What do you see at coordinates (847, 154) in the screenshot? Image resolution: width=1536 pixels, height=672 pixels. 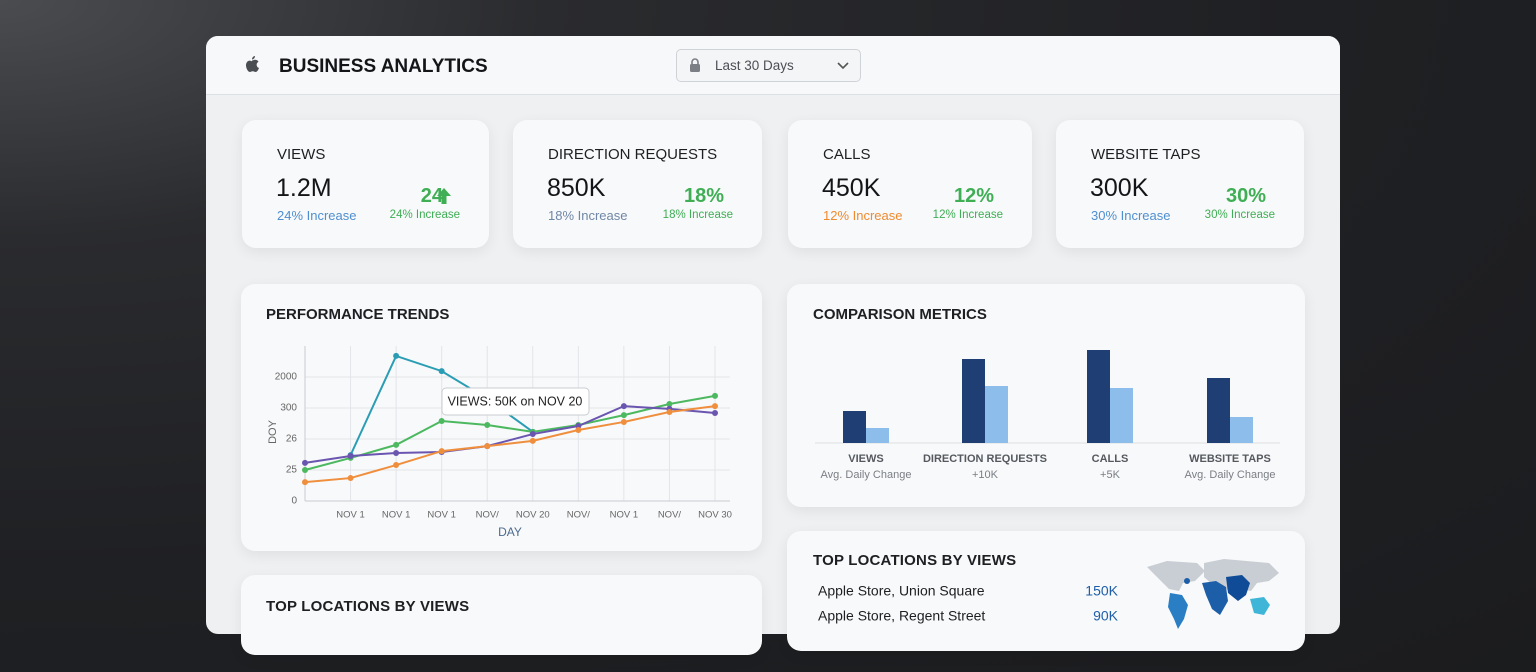 I see `kpi-label: CALLS` at bounding box center [847, 154].